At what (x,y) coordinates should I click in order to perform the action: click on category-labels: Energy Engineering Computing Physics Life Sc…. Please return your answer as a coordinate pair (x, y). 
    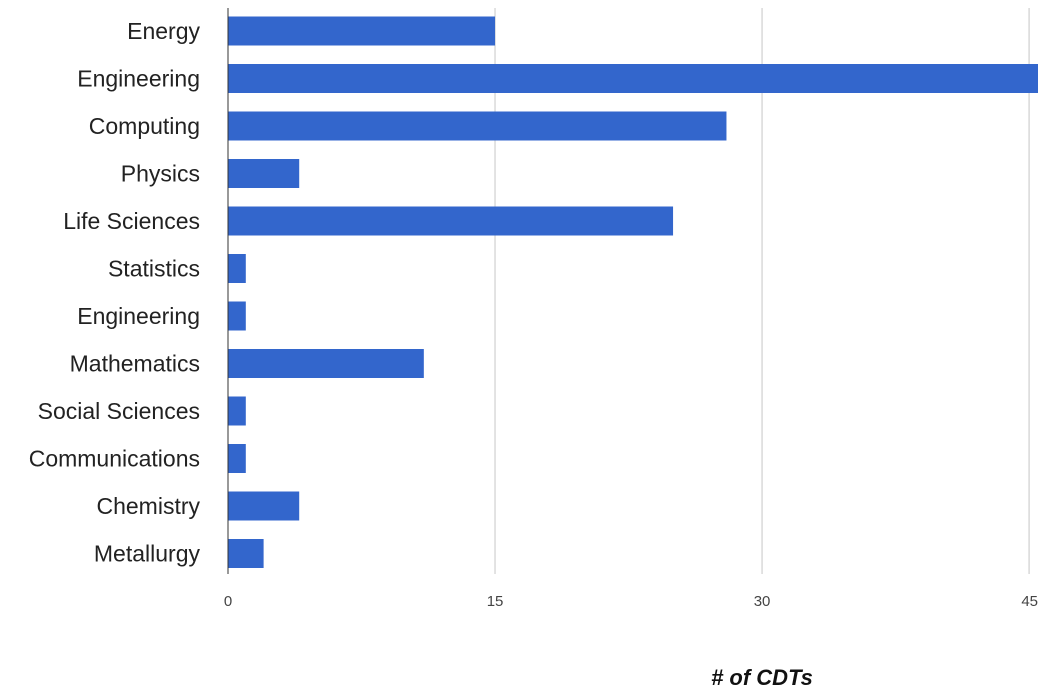
    Looking at the image, I should click on (115, 292).